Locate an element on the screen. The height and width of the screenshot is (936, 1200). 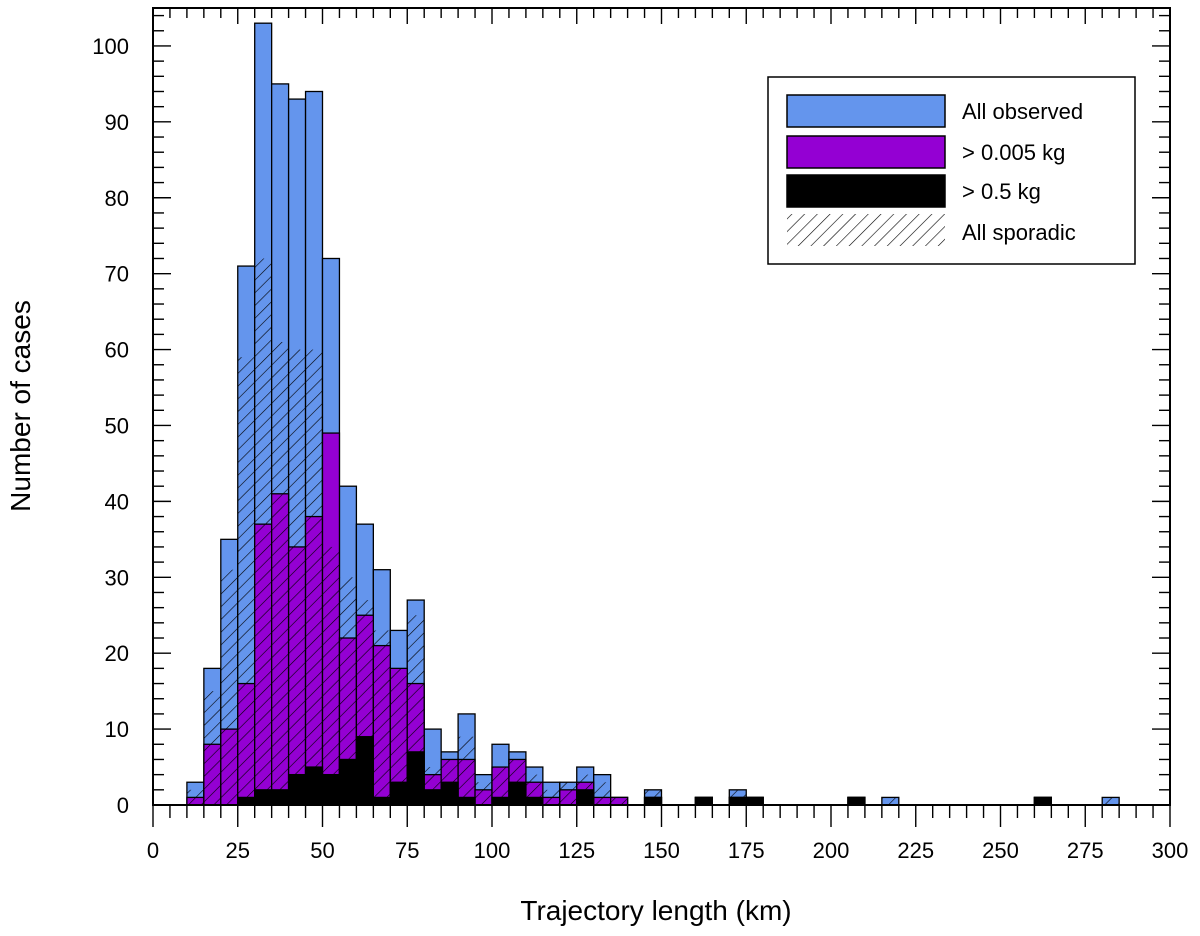
legend-label-all-observed: All observed is located at coordinates (1022, 111).